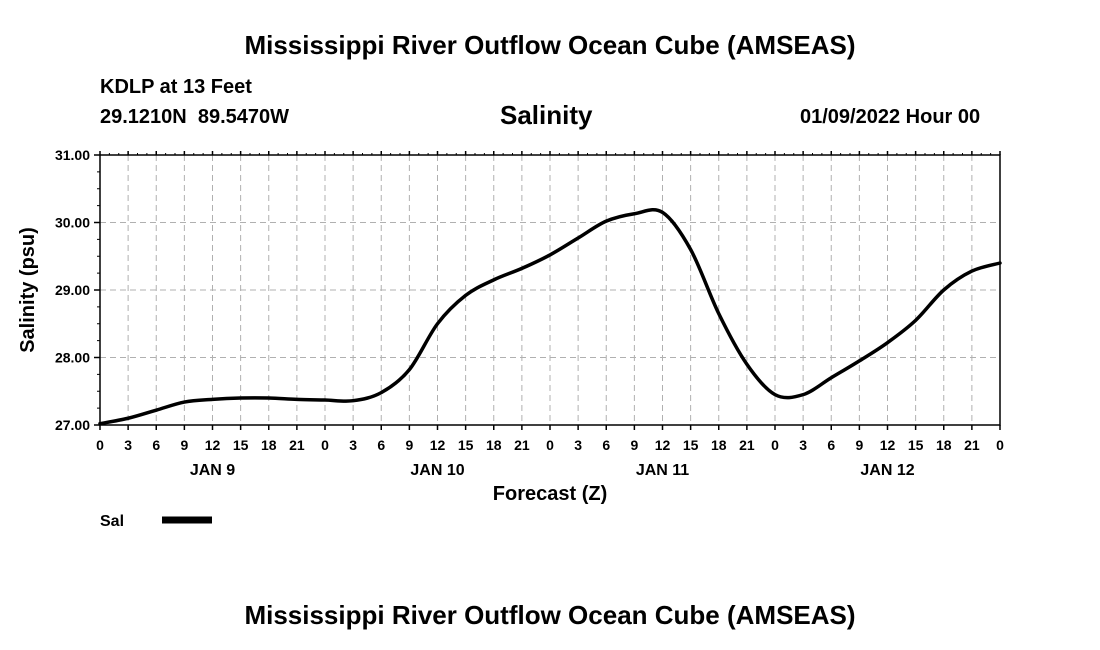  What do you see at coordinates (212, 470) in the screenshot?
I see `day-label: JAN 9` at bounding box center [212, 470].